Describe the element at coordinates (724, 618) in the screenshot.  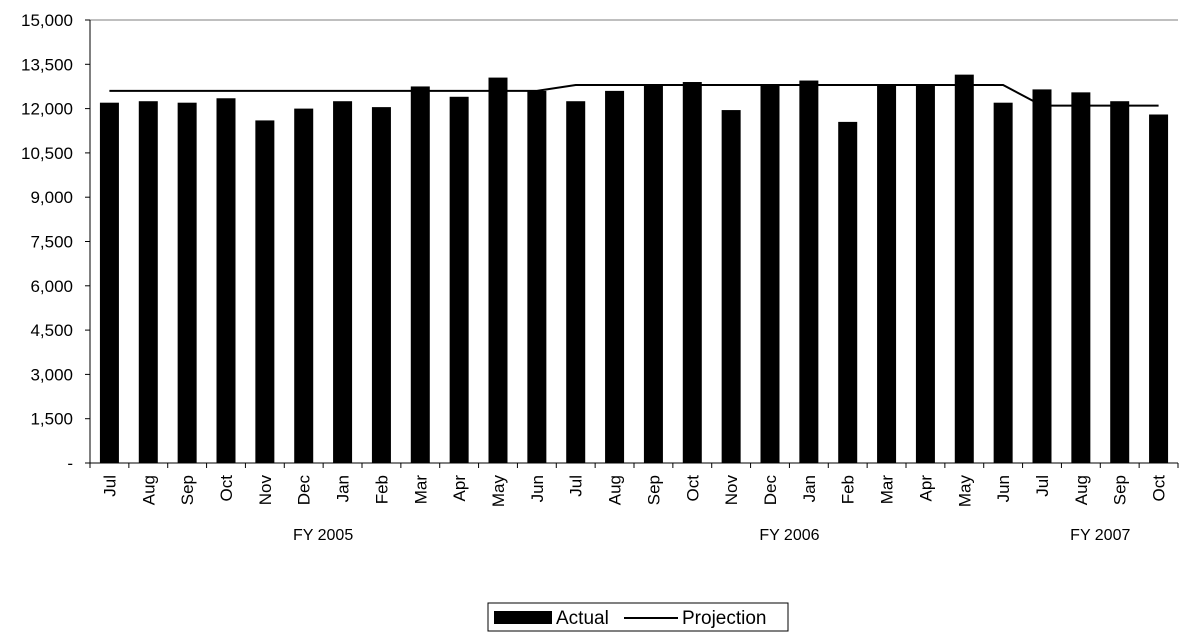
I see `legend-projection-label: Projection` at that location.